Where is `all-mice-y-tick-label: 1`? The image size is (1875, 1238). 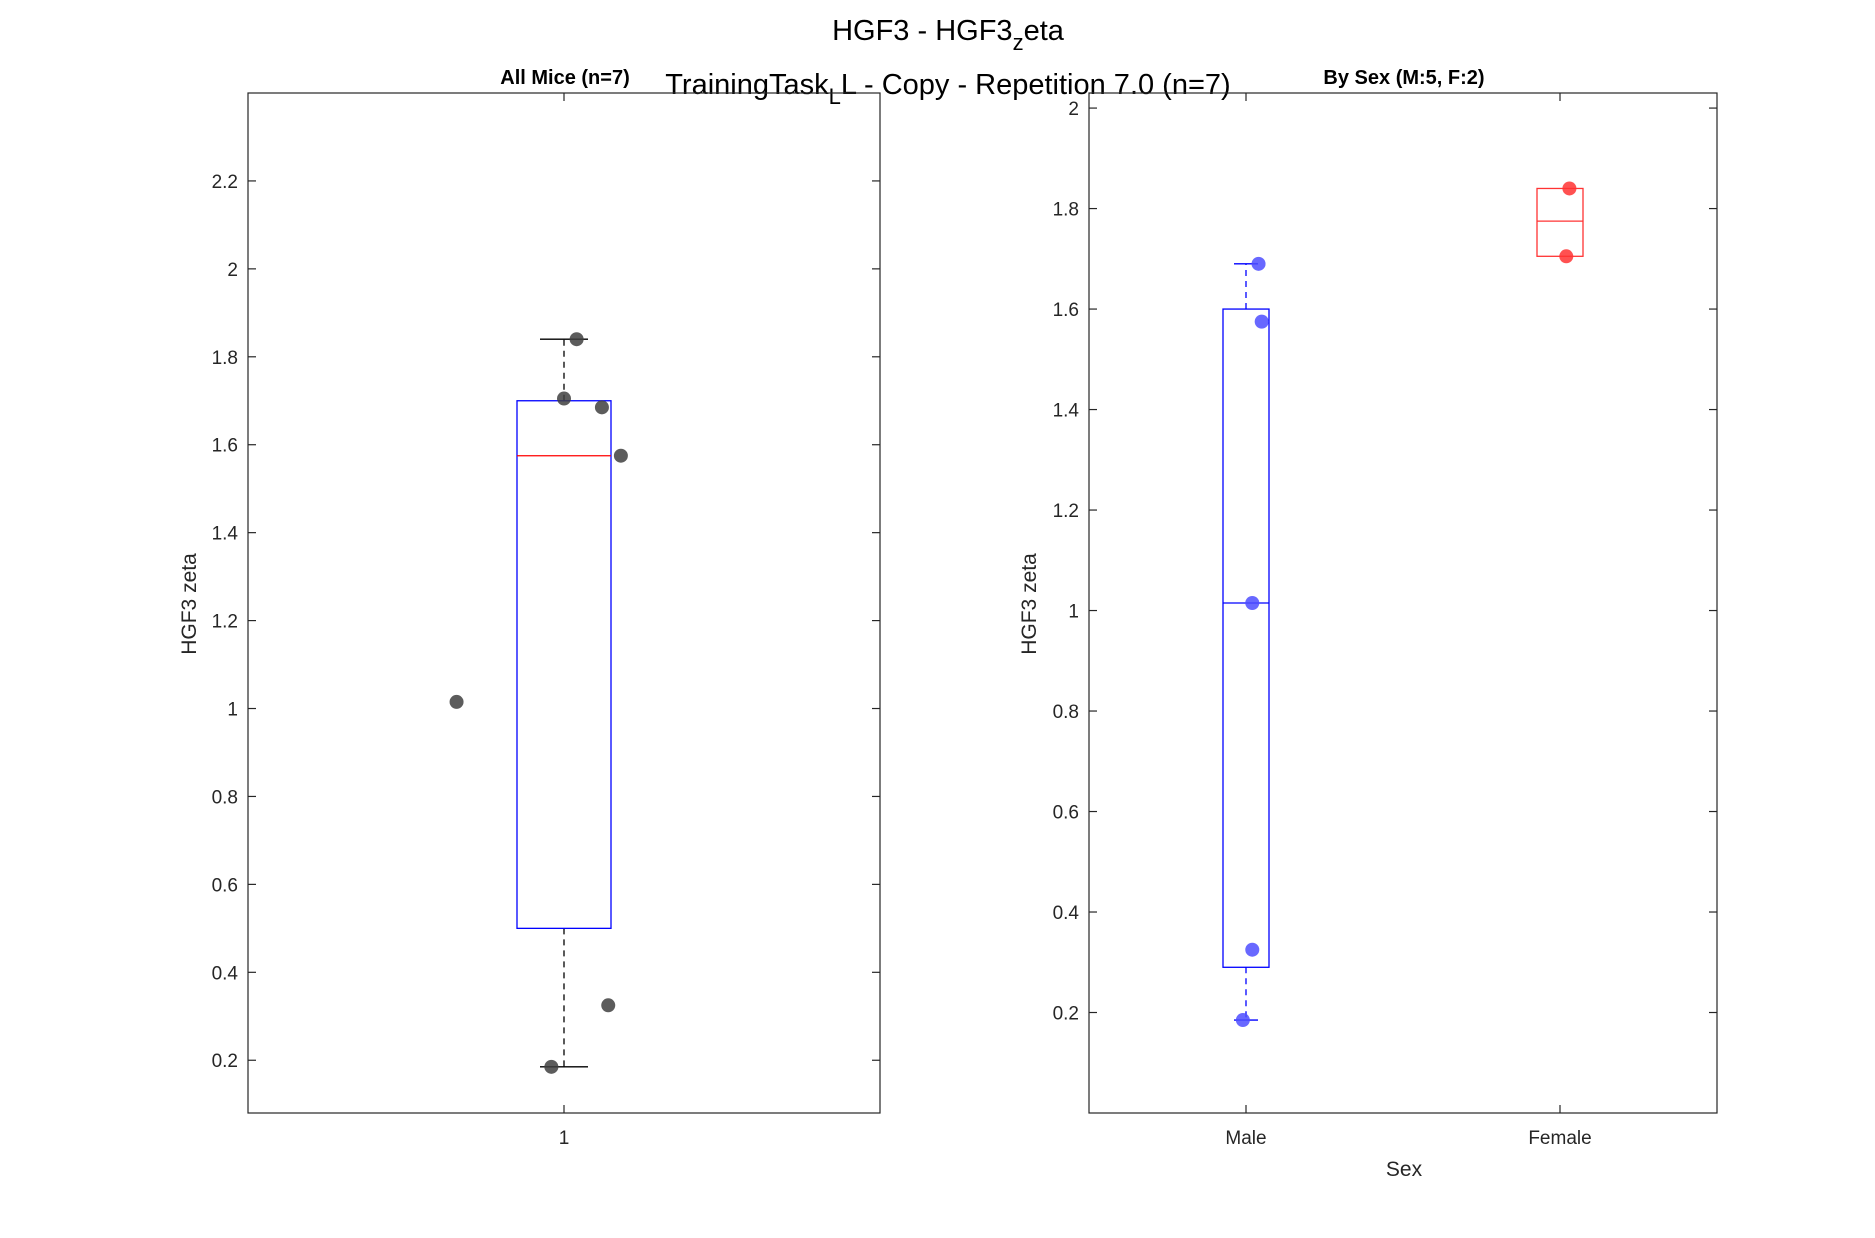
all-mice-y-tick-label: 1 is located at coordinates (232, 710).